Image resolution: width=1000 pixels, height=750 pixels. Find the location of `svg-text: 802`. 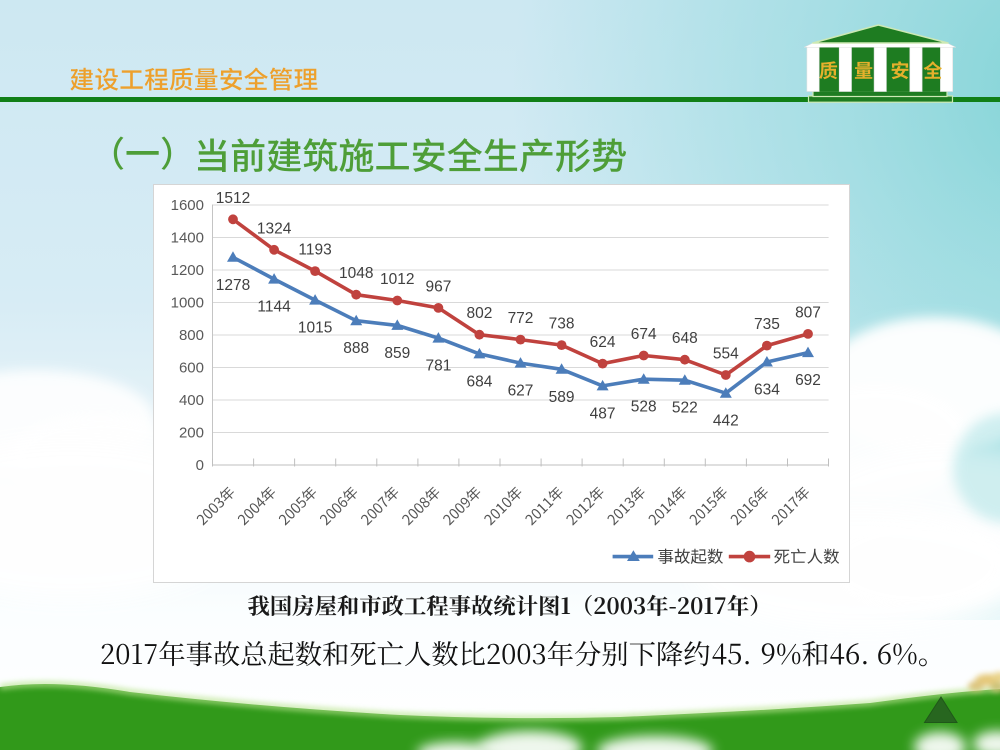

svg-text: 802 is located at coordinates (479, 313).